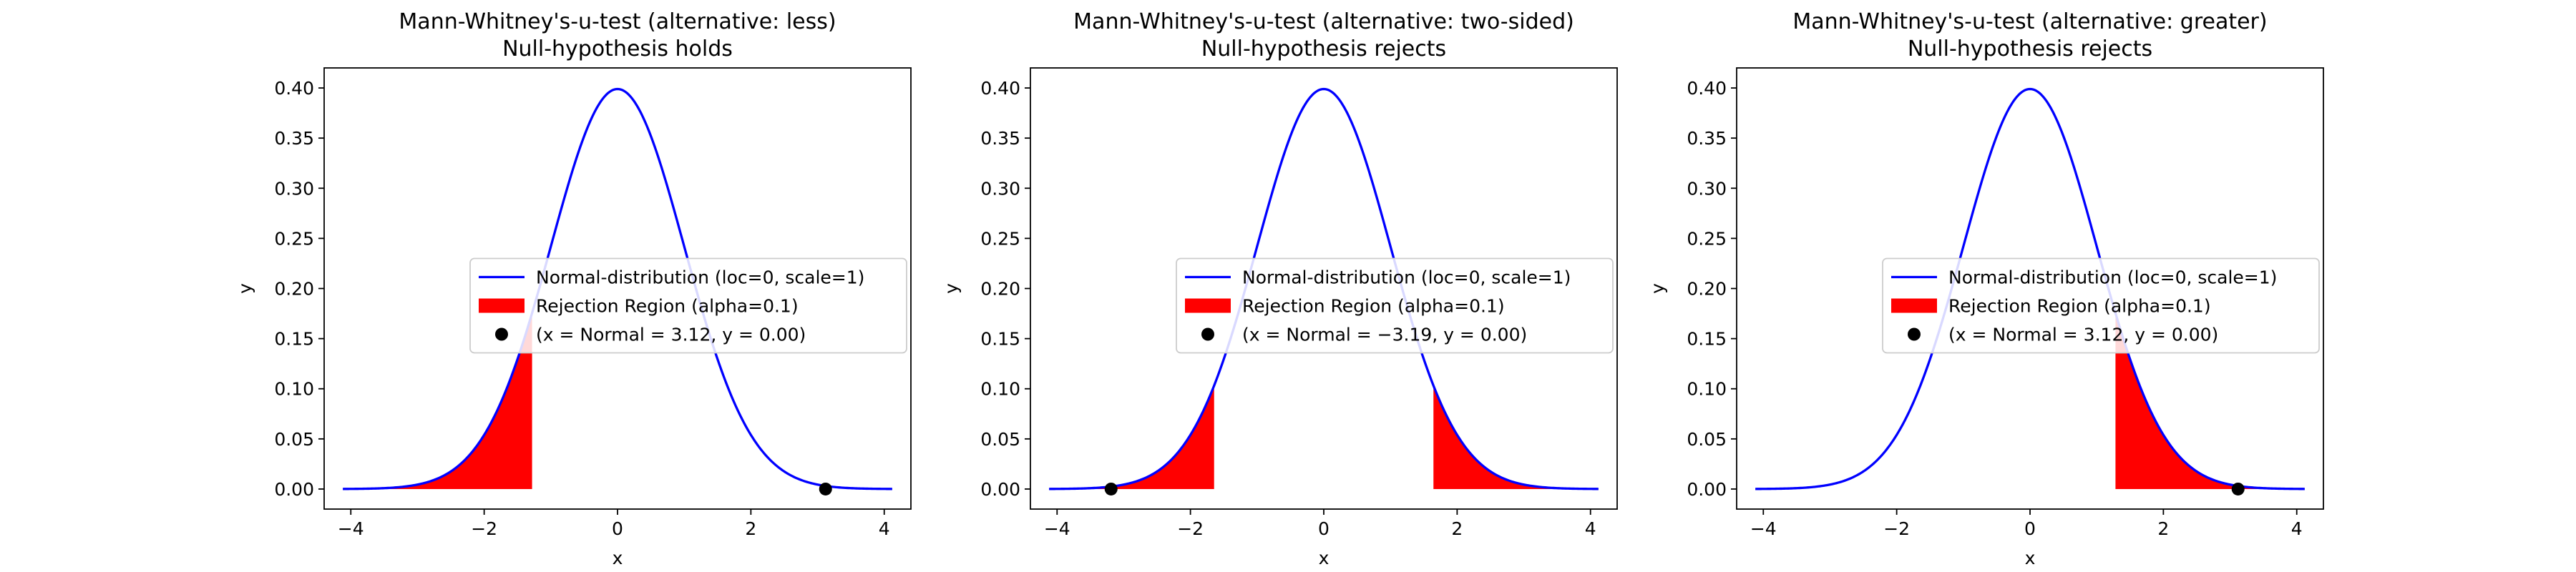  What do you see at coordinates (1384, 335) in the screenshot?
I see `legend-entry-label: (x = Normal = −3.19, y = 0.00)` at bounding box center [1384, 335].